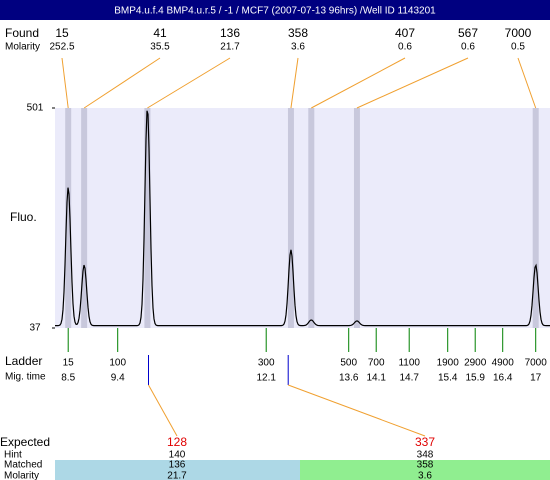 The width and height of the screenshot is (550, 480). I want to click on ladder-size: 100, so click(117, 363).